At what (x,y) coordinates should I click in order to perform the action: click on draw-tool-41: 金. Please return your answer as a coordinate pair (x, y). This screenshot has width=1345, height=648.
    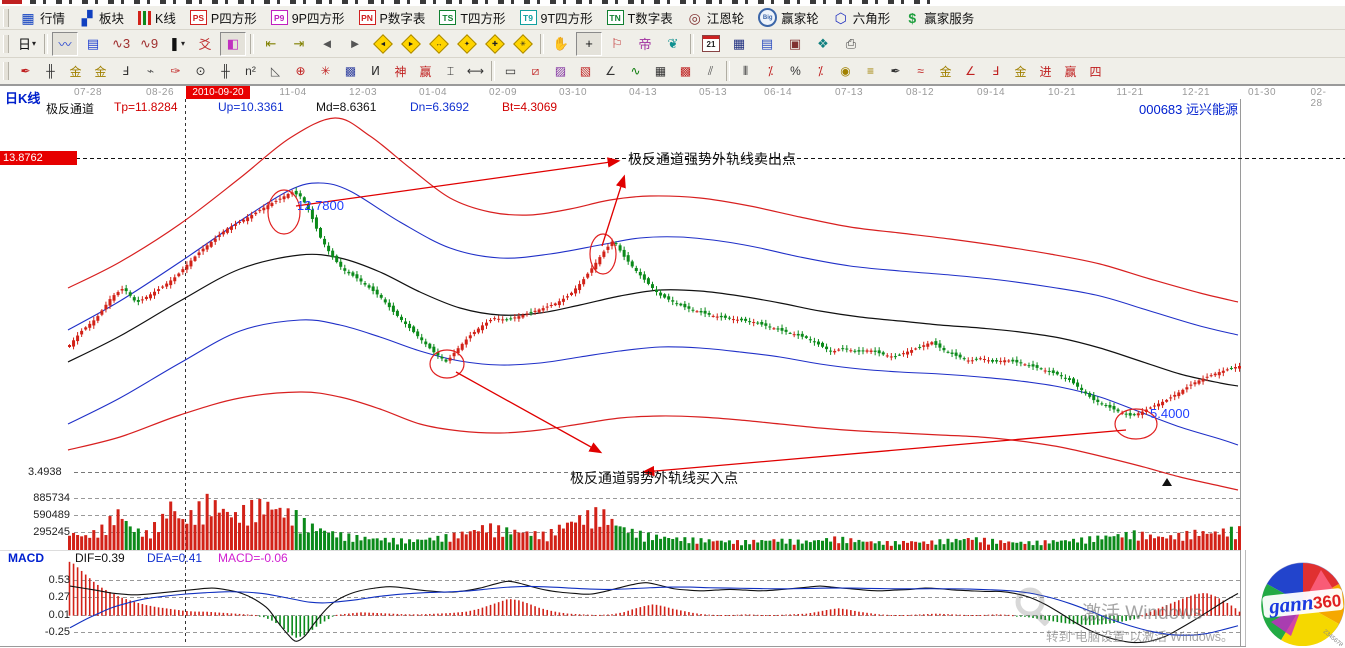
    Looking at the image, I should click on (1020, 71).